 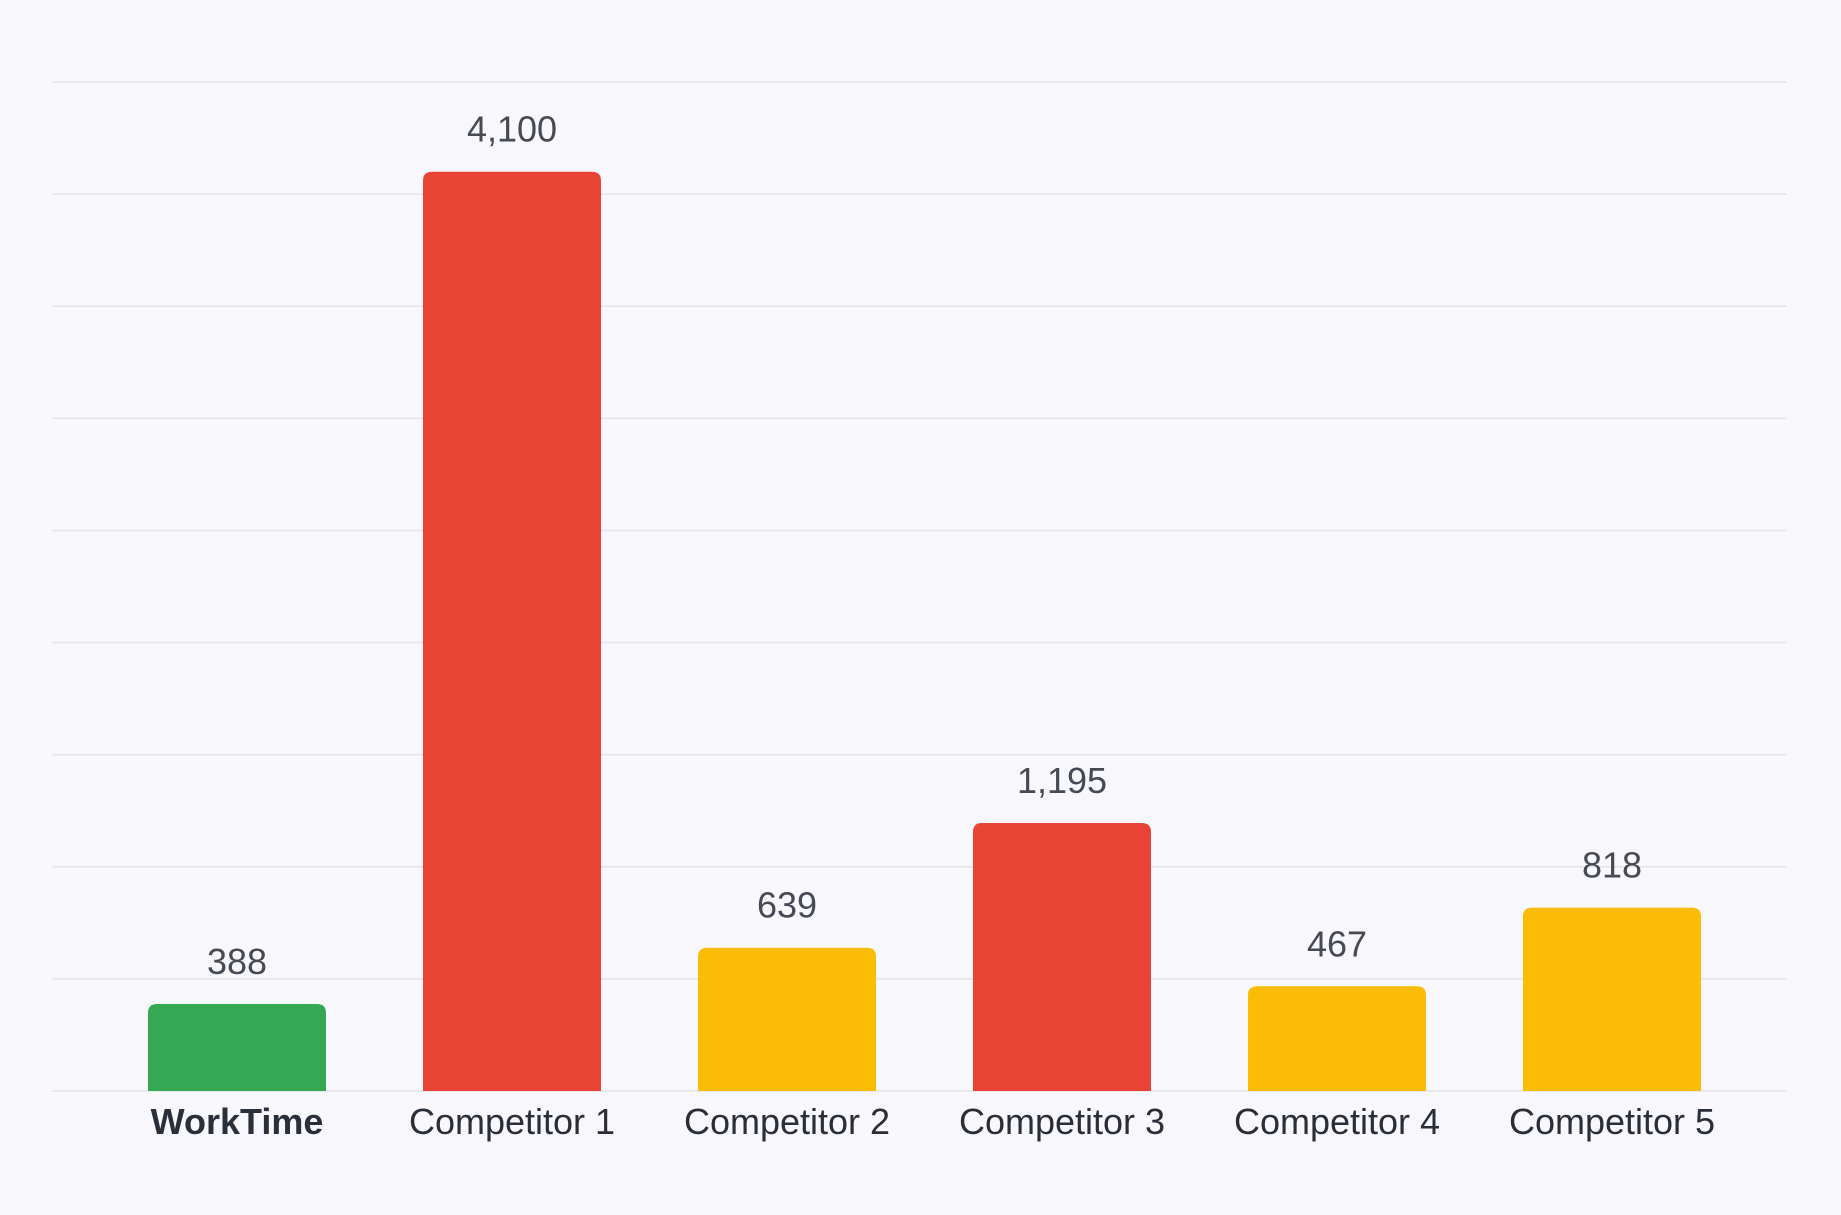 I want to click on category-label: WorkTime, so click(x=237, y=1121).